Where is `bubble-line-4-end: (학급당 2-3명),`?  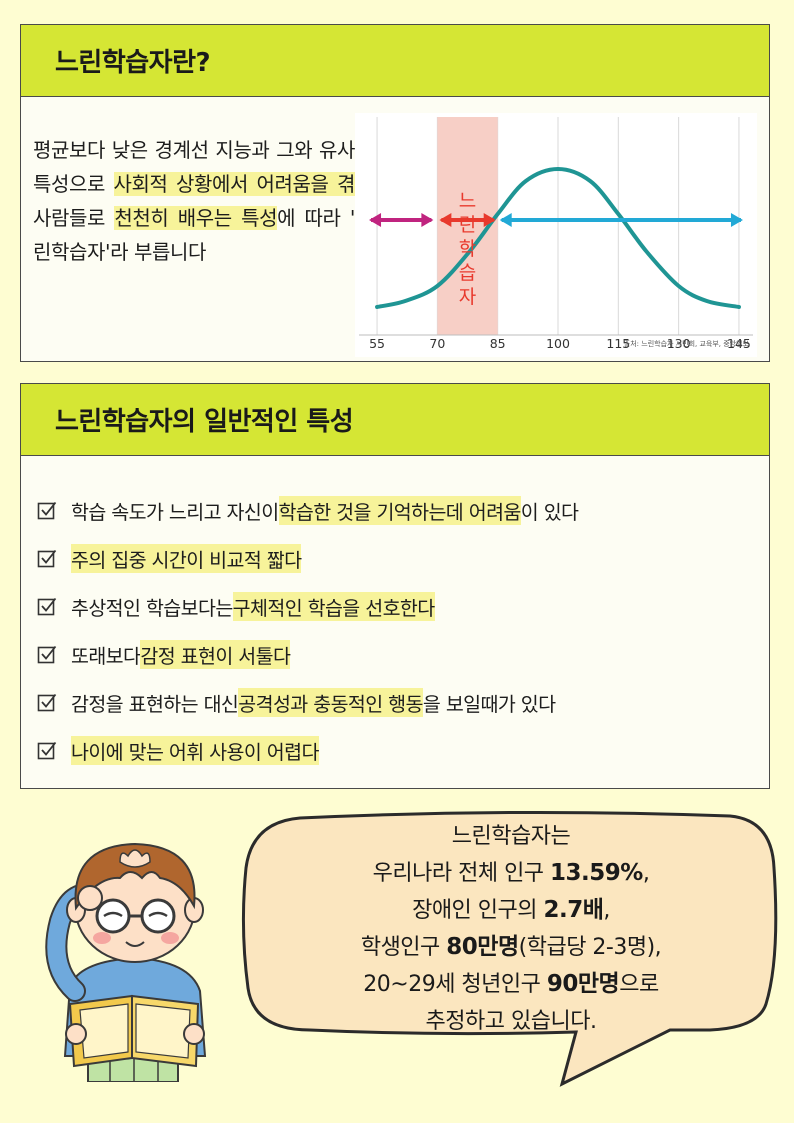
bubble-line-4-end: (학급당 2-3명), is located at coordinates (590, 947).